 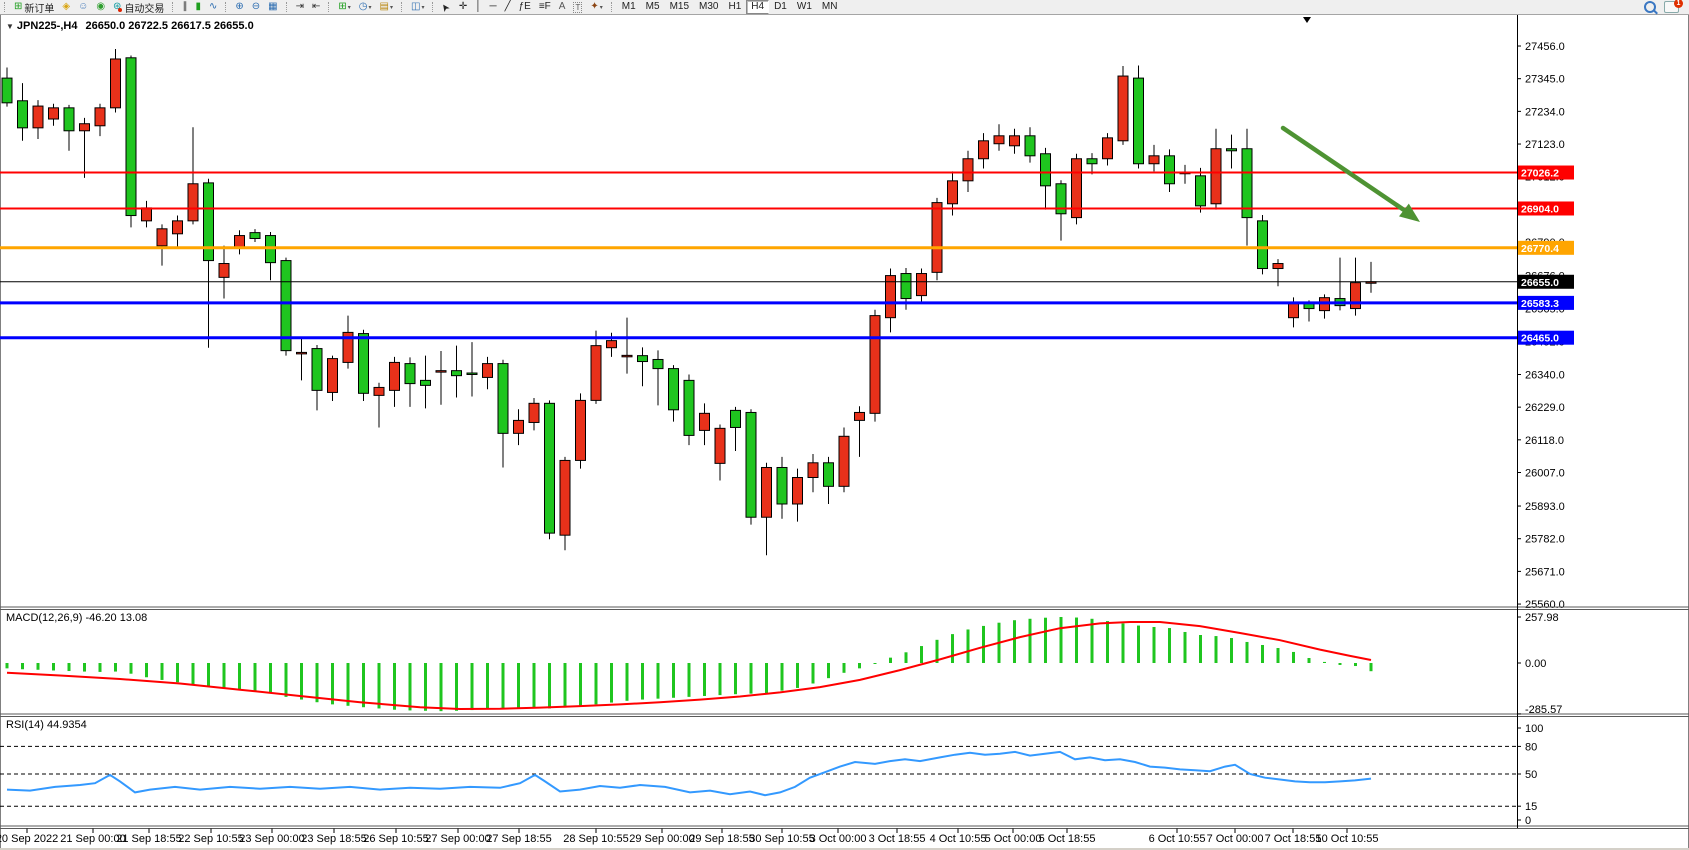 What do you see at coordinates (652, 6) in the screenshot?
I see `timeframe-button-m5: M5` at bounding box center [652, 6].